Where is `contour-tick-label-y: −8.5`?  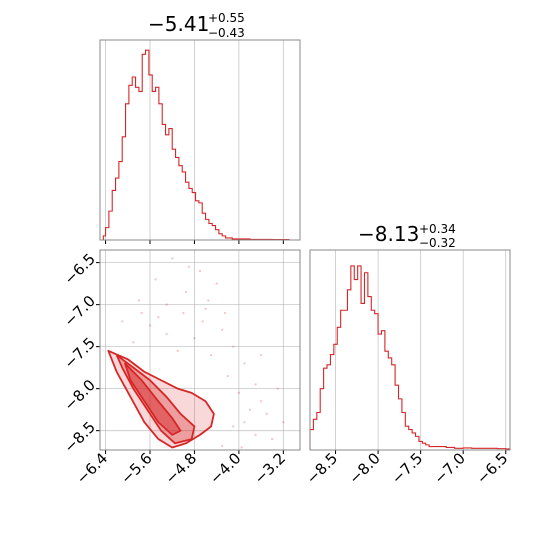 contour-tick-label-y: −8.5 is located at coordinates (79, 437).